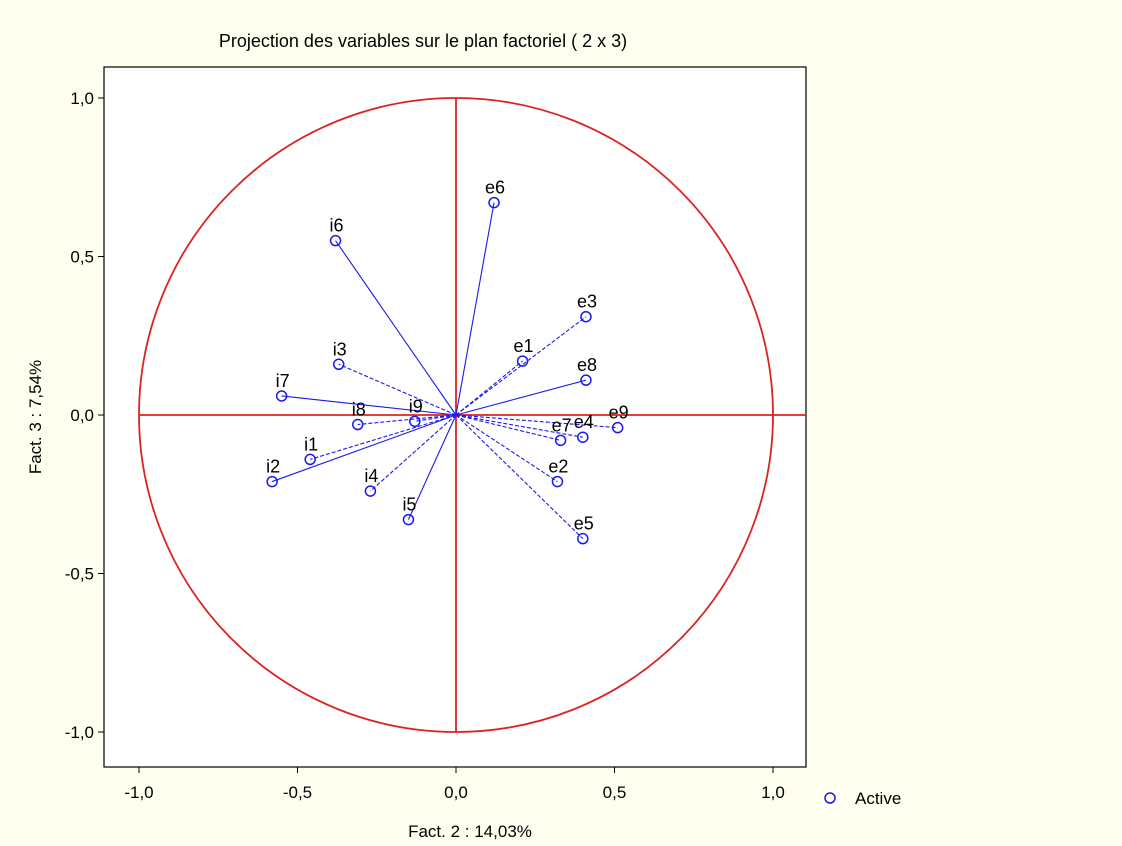  What do you see at coordinates (370, 491) in the screenshot?
I see `point-i4` at bounding box center [370, 491].